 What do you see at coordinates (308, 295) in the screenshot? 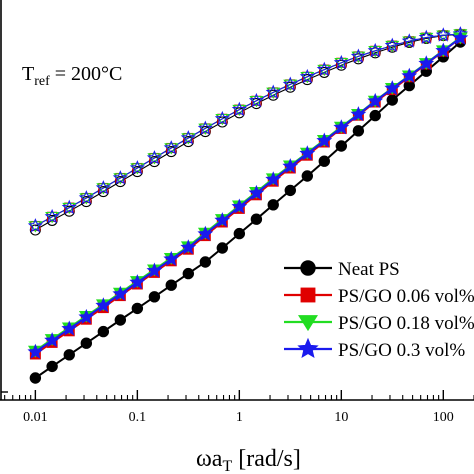
I see `legend-marker-square` at bounding box center [308, 295].